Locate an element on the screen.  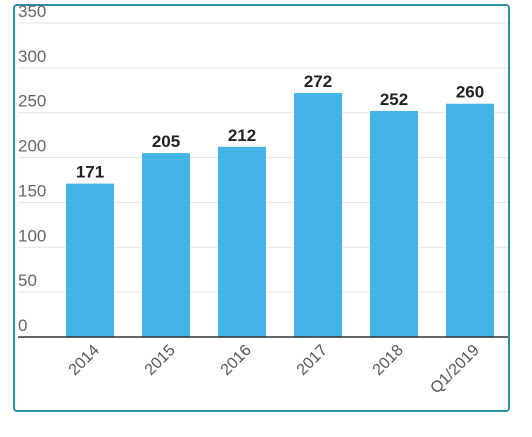
data-label-2014: 171 is located at coordinates (90, 172).